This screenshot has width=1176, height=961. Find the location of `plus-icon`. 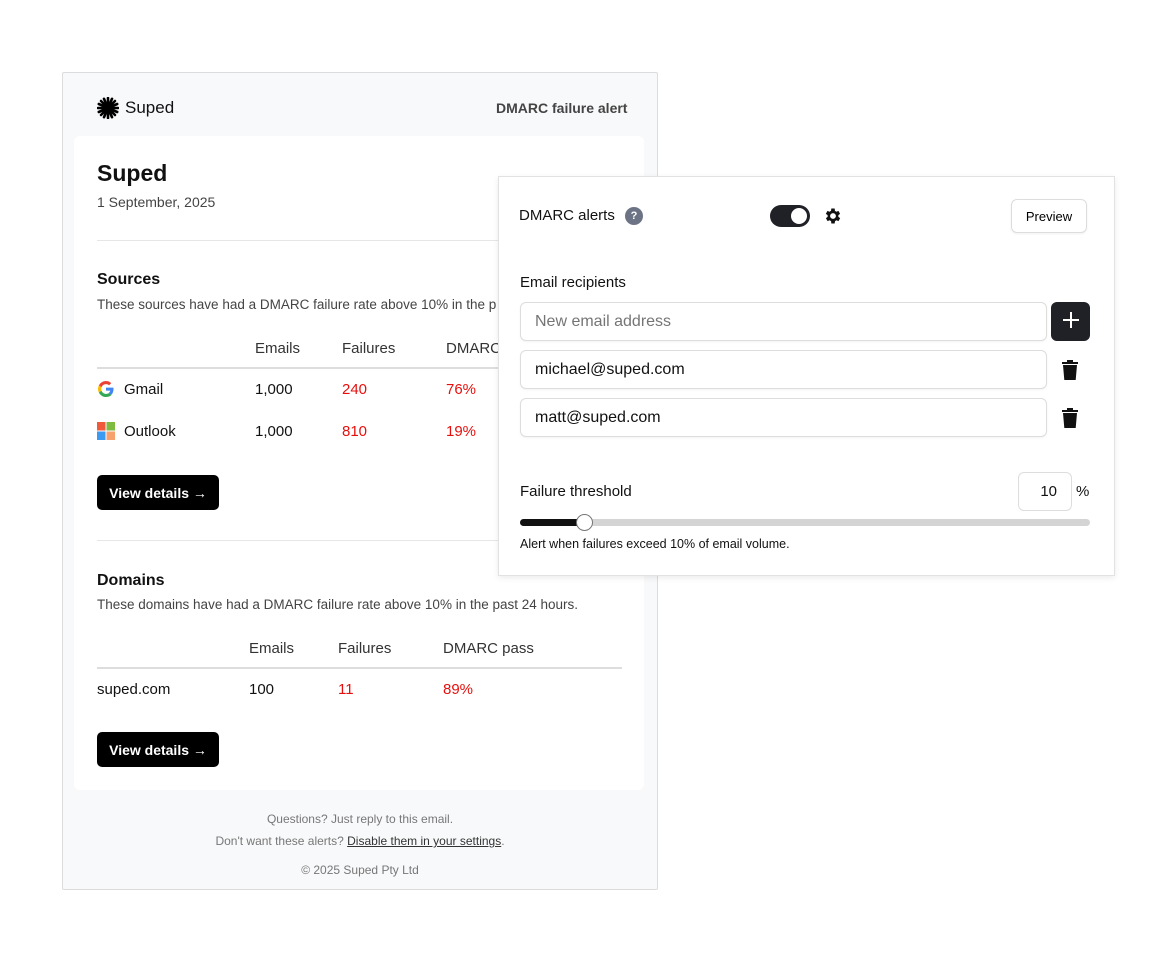

plus-icon is located at coordinates (1070, 320).